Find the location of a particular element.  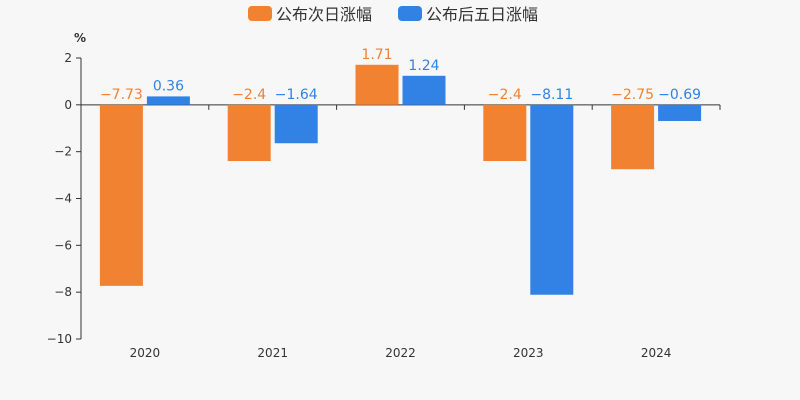

data-label: 1.24 is located at coordinates (423, 66).